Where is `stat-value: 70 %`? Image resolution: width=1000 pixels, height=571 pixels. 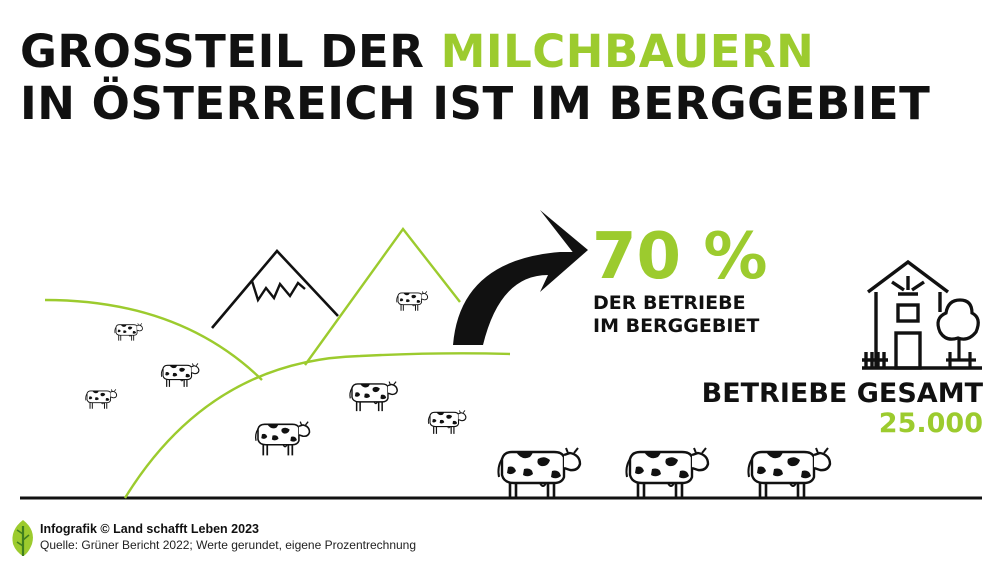 stat-value: 70 % is located at coordinates (680, 257).